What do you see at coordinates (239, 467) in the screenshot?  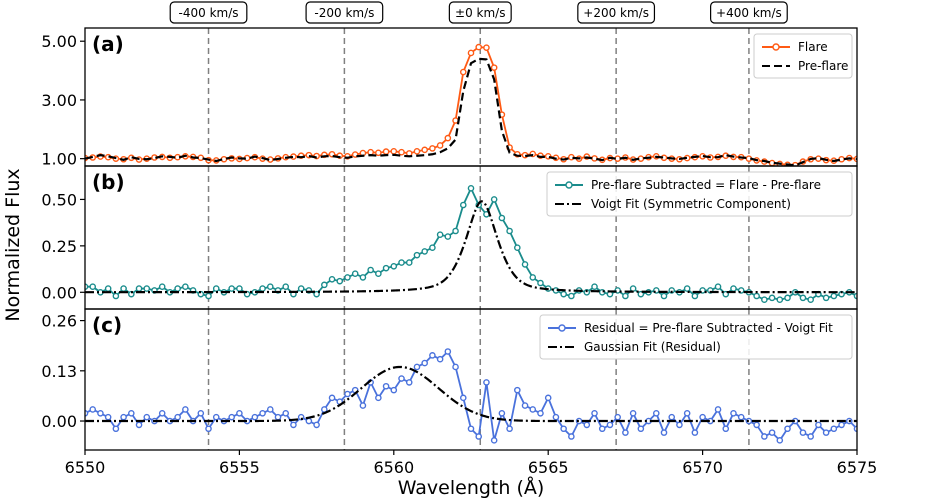 I see `x-tick-label: 6555` at bounding box center [239, 467].